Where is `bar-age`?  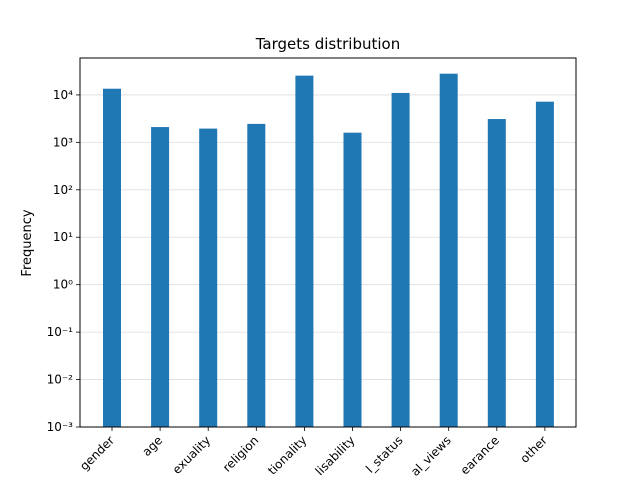
bar-age is located at coordinates (160, 277).